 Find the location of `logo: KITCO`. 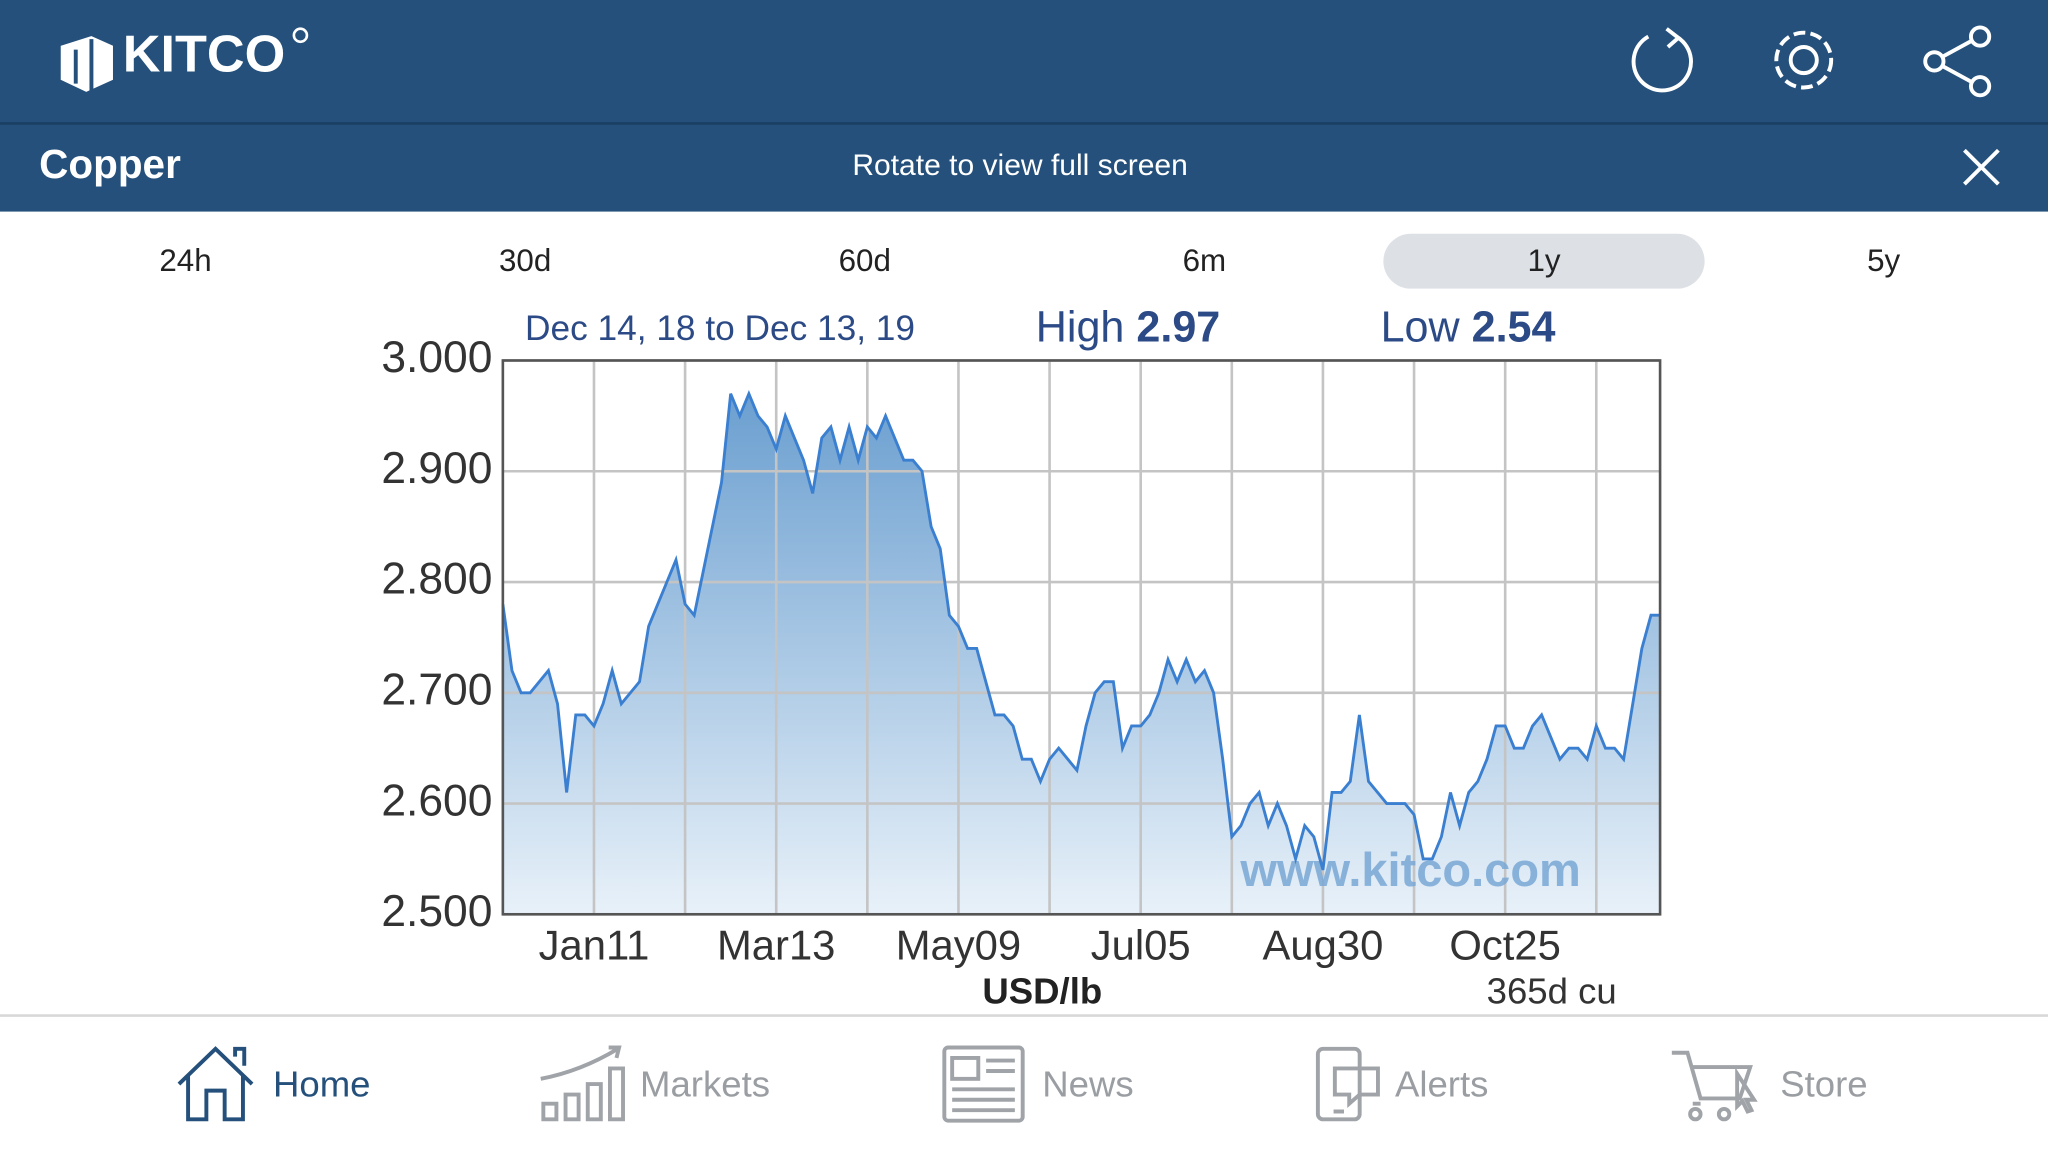

logo: KITCO is located at coordinates (204, 54).